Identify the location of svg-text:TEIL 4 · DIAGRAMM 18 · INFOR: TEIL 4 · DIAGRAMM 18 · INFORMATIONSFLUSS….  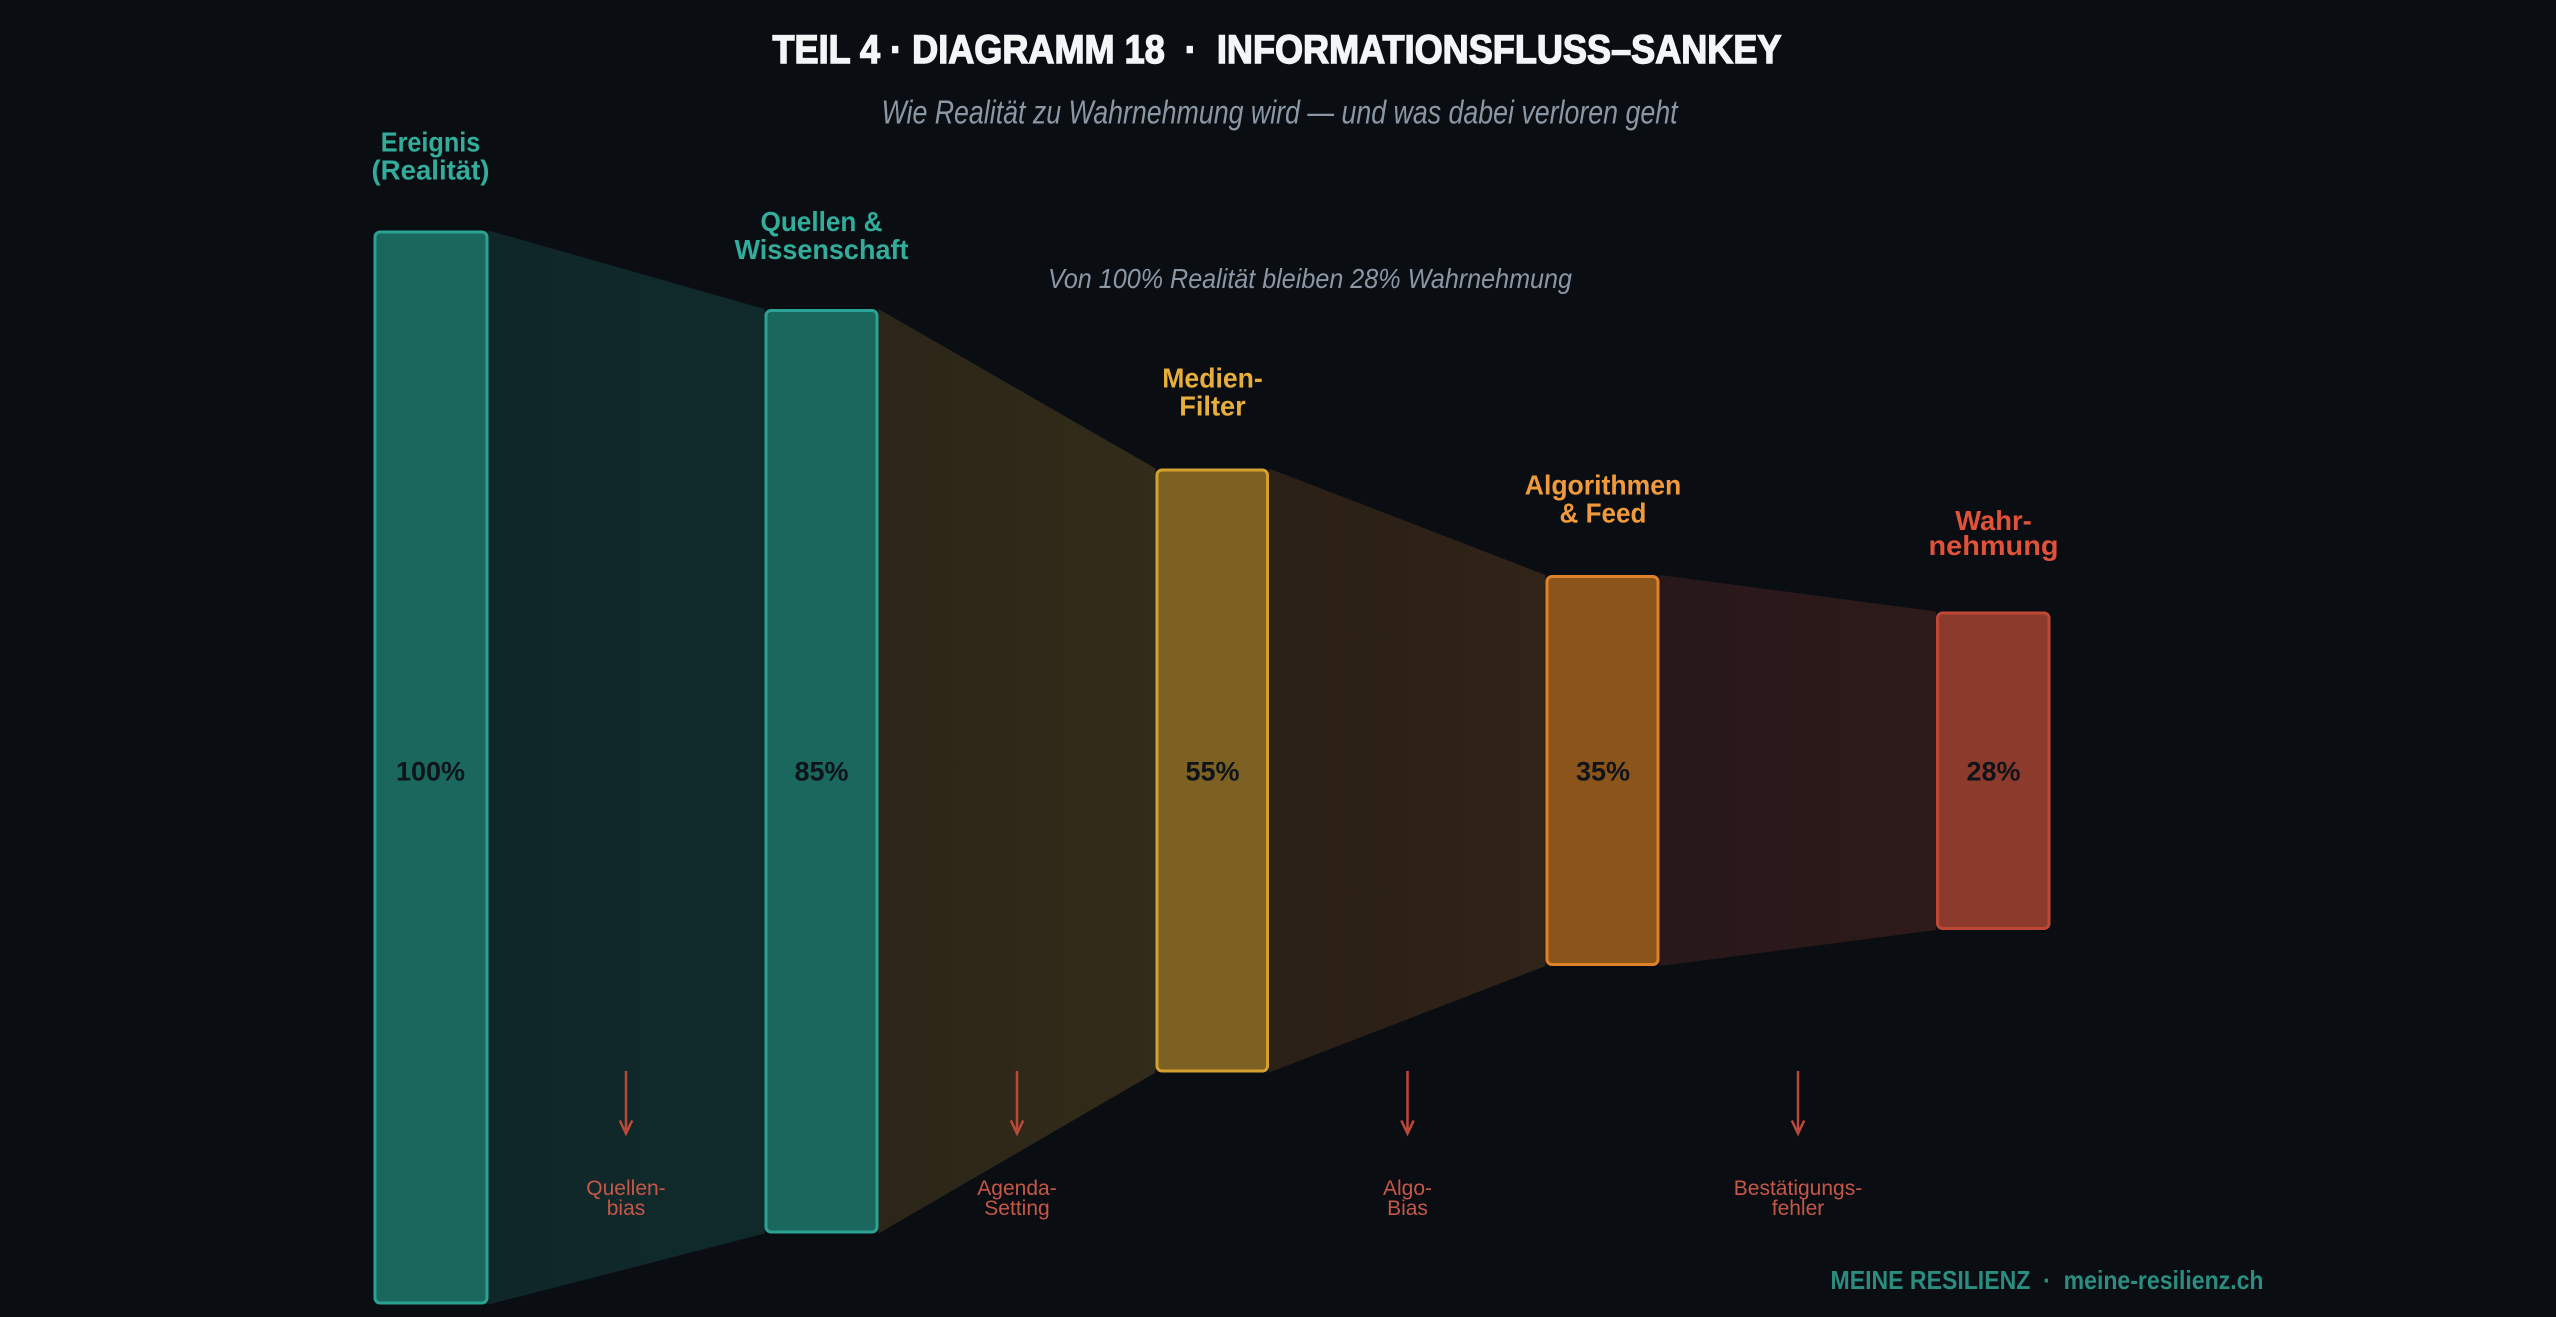
(1277, 50).